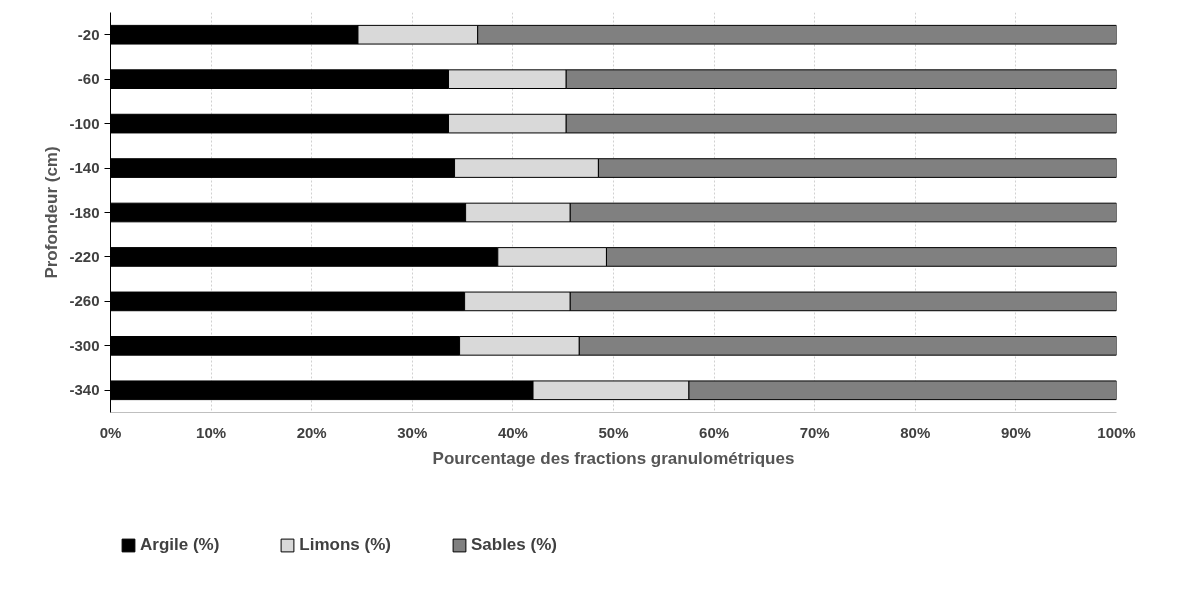  I want to click on legend-label: Limons (%), so click(345, 545).